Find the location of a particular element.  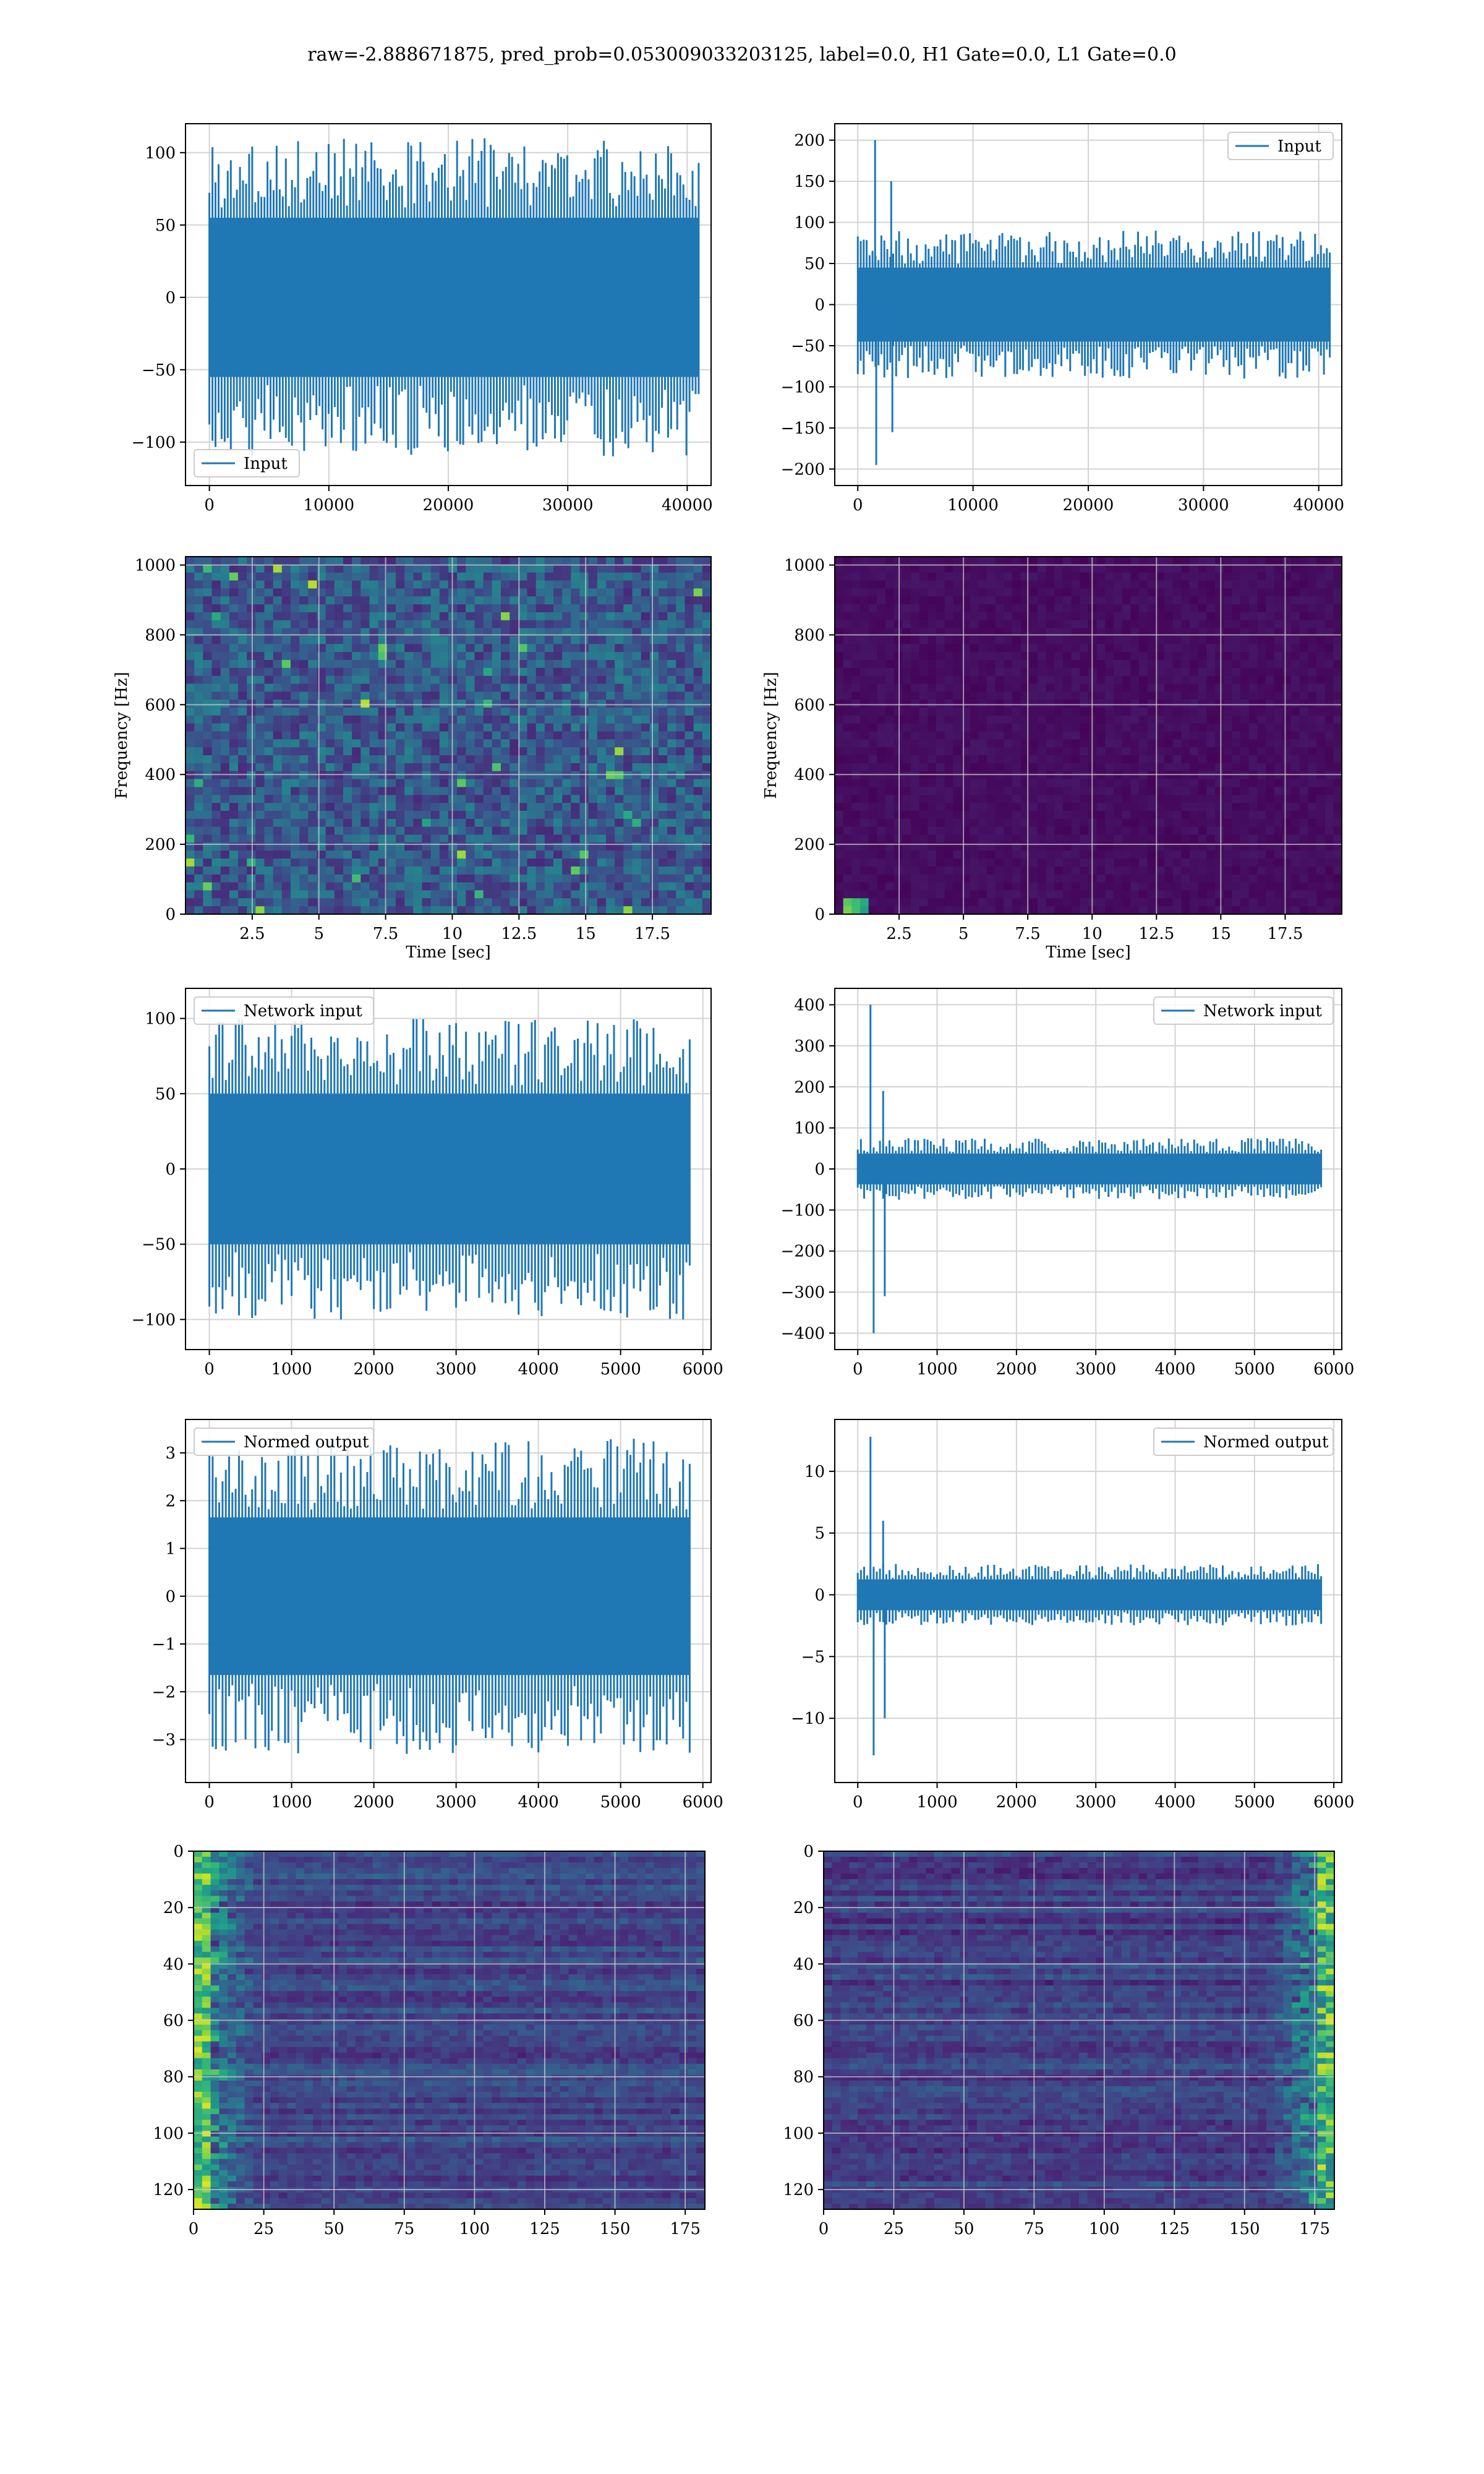

x-tick-label: 15 is located at coordinates (1221, 934).